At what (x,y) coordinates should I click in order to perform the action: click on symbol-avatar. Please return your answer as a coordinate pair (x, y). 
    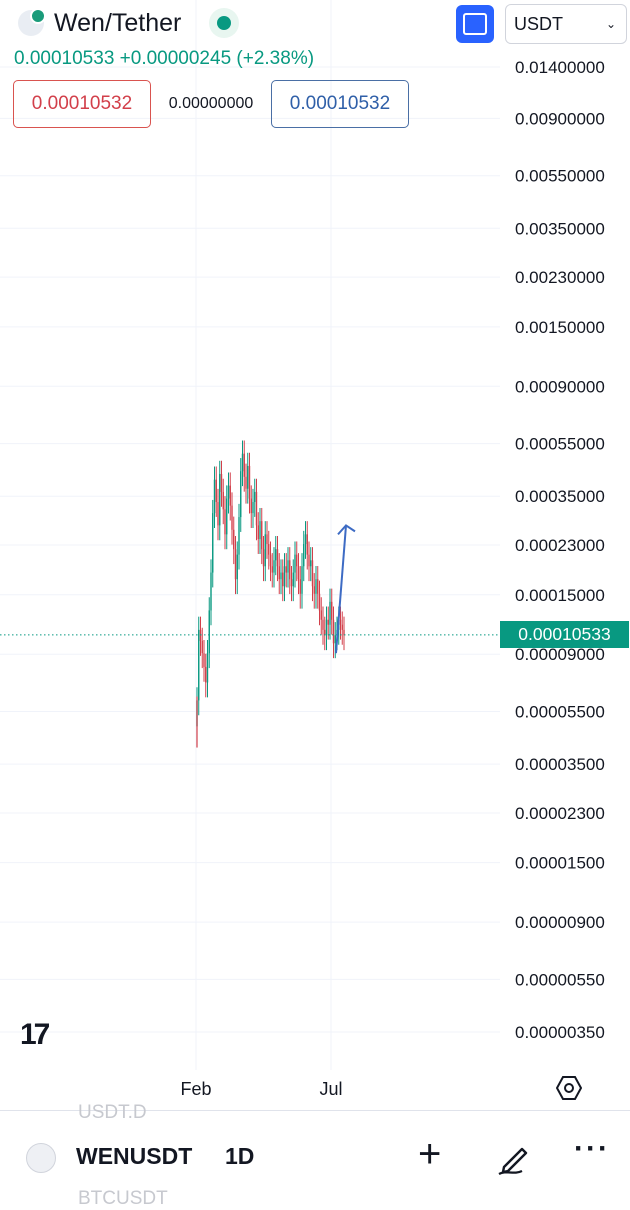
    Looking at the image, I should click on (41, 1158).